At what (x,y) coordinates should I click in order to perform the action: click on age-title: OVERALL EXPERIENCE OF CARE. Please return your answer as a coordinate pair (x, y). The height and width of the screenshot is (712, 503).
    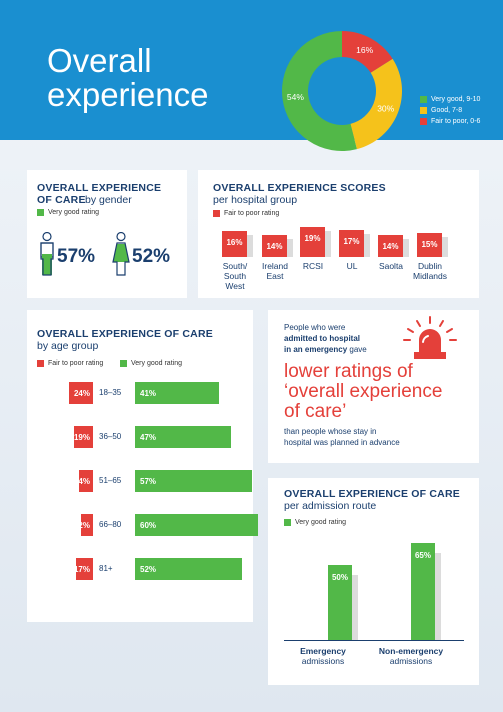
    Looking at the image, I should click on (125, 334).